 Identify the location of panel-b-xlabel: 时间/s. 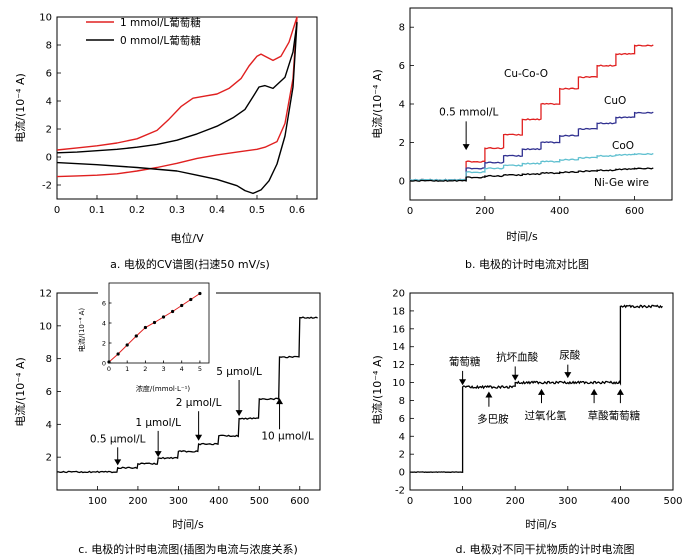
(522, 236).